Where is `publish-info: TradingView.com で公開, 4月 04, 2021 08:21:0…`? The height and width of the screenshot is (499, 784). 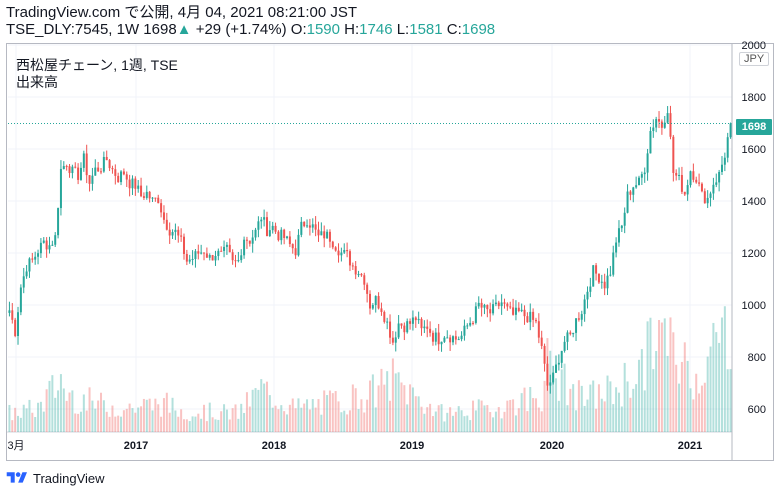 publish-info: TradingView.com で公開, 4月 04, 2021 08:21:0… is located at coordinates (182, 12).